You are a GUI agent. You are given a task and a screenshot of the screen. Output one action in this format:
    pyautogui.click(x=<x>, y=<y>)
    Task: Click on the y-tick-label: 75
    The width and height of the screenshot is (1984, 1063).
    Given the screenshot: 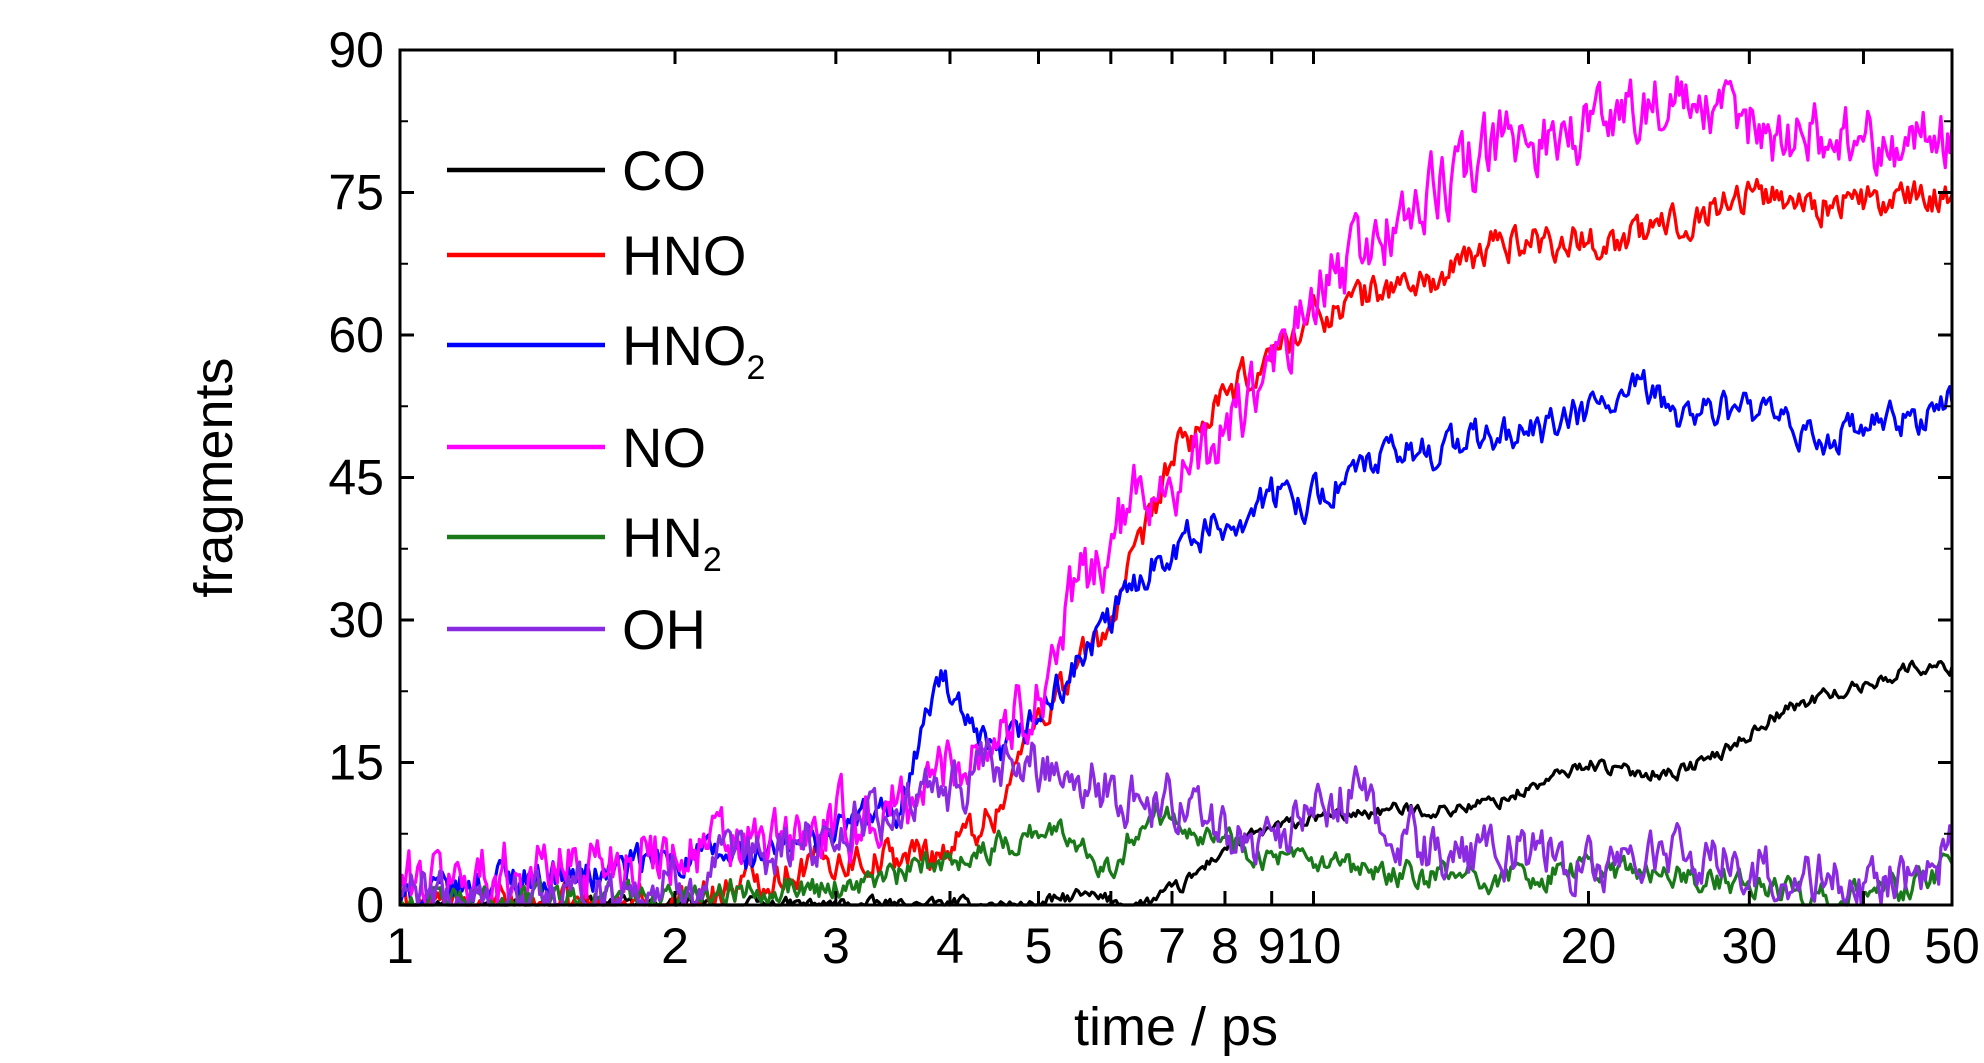 What is the action you would take?
    pyautogui.click(x=356, y=193)
    